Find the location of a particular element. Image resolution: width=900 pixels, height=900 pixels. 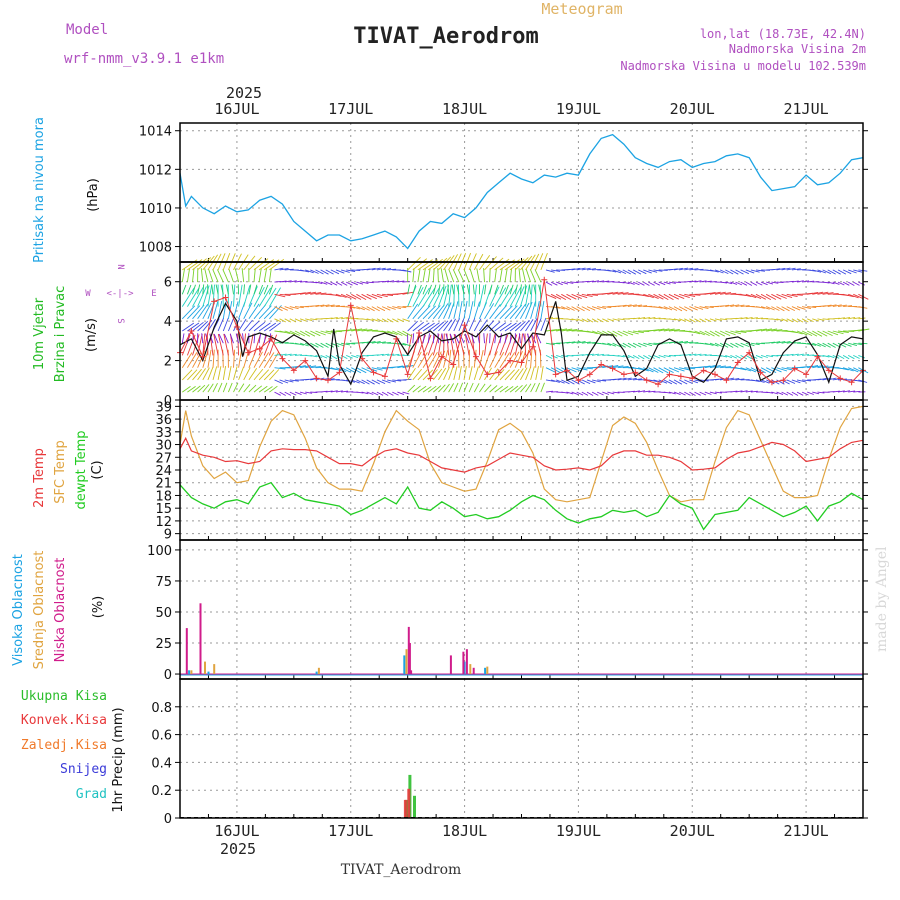

dewpt-ylabel: dewpt Temp is located at coordinates (81, 469).